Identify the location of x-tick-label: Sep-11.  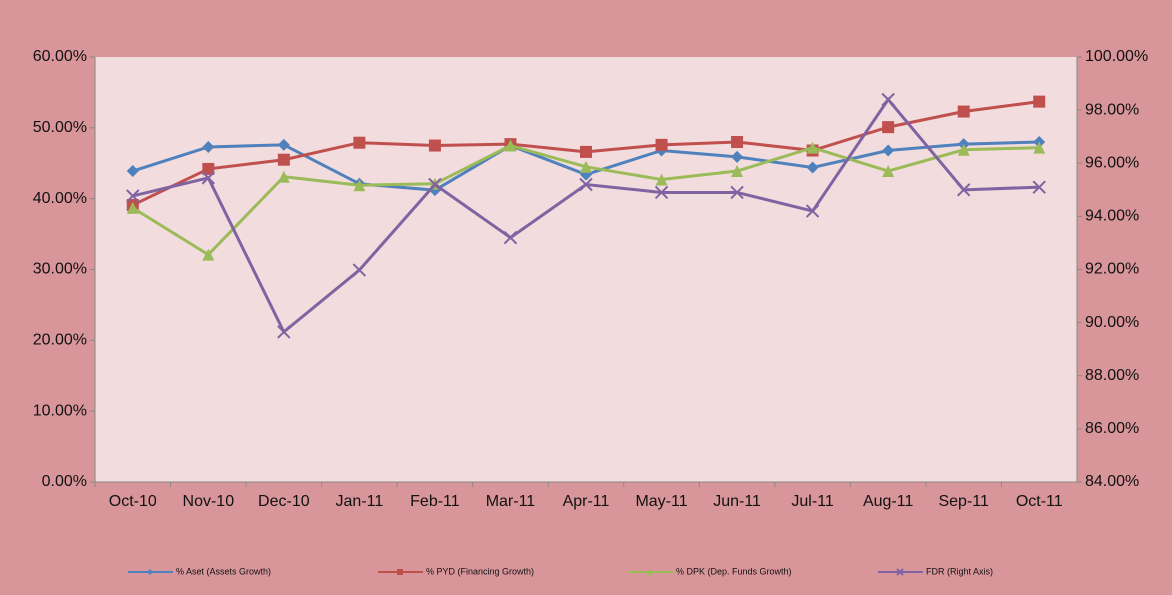
(963, 501).